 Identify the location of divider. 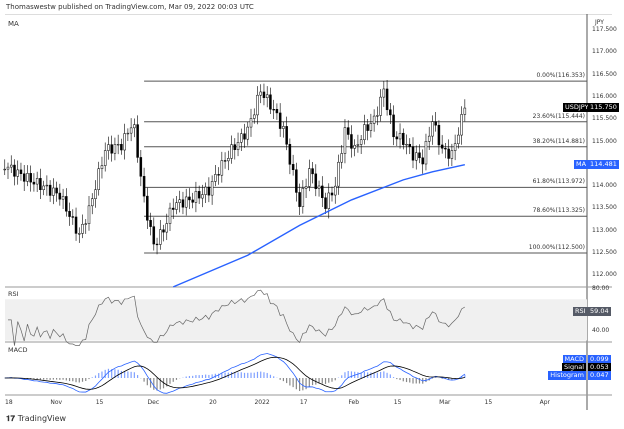
(308, 14).